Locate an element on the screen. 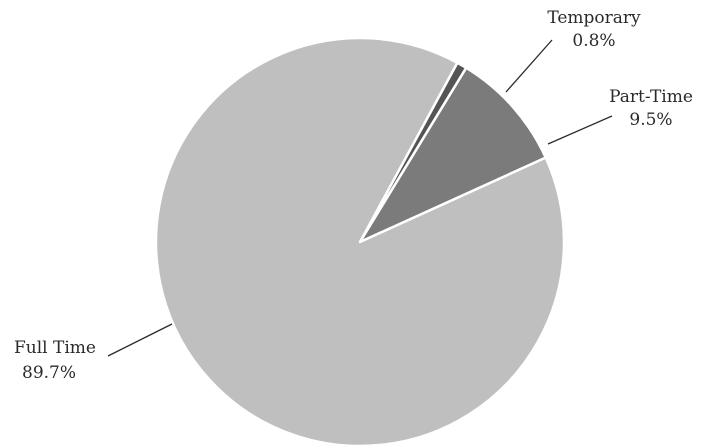  leader-line-full-time is located at coordinates (140, 340).